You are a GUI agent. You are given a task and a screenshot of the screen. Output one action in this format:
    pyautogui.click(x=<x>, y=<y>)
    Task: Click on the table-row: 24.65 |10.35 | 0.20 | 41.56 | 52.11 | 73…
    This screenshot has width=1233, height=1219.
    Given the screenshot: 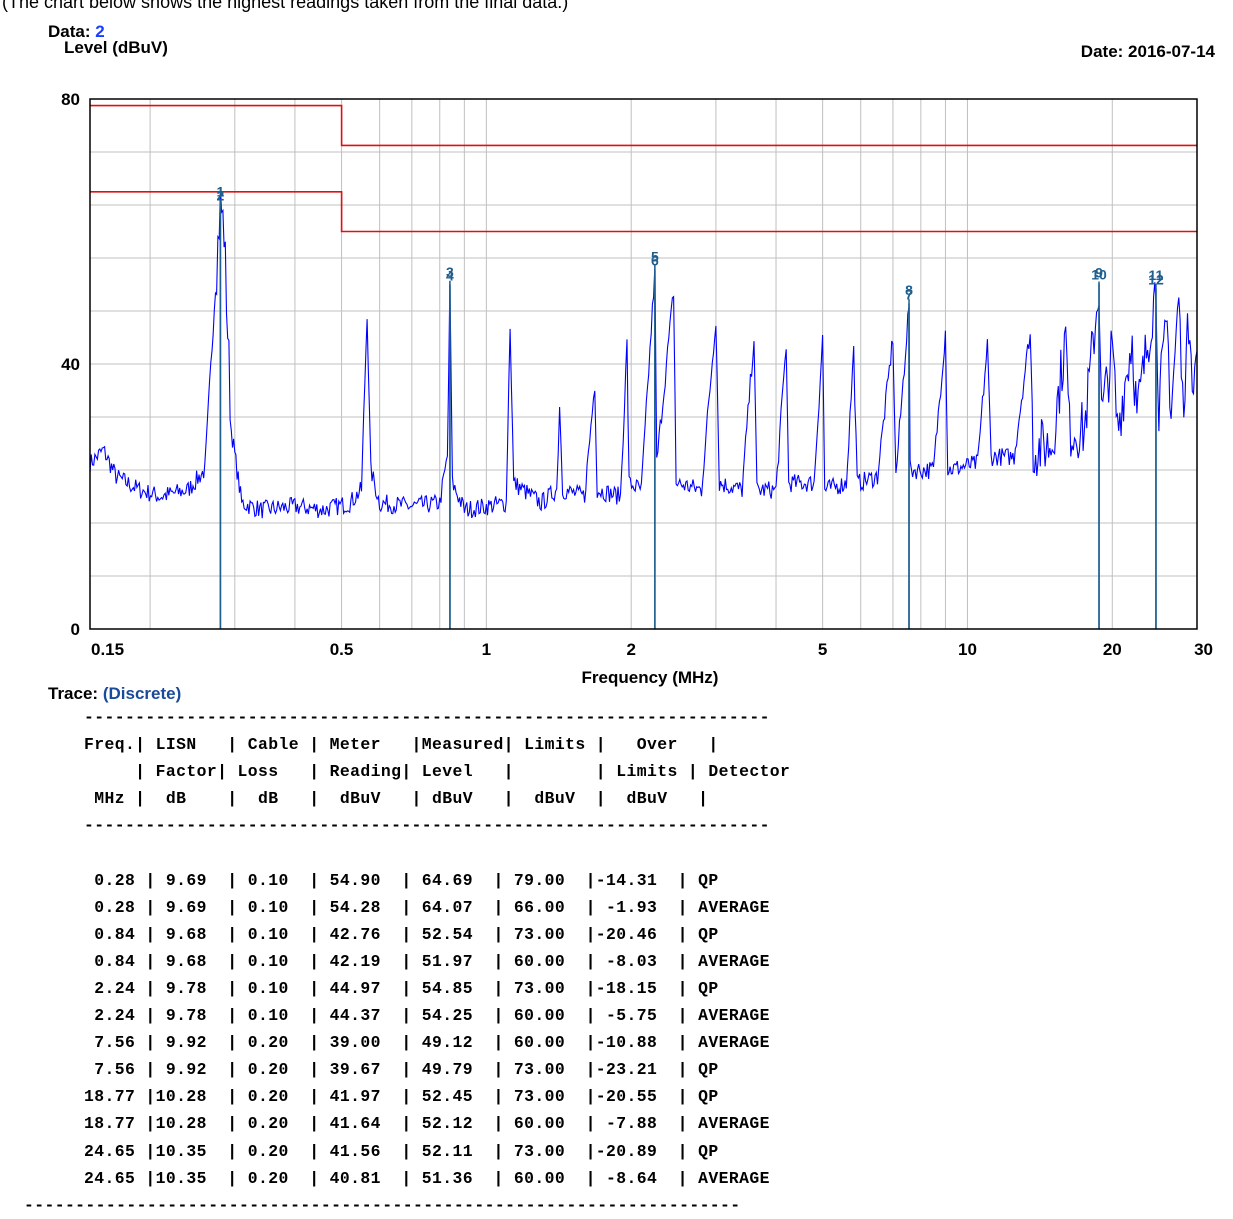 What is the action you would take?
    pyautogui.click(x=401, y=1151)
    